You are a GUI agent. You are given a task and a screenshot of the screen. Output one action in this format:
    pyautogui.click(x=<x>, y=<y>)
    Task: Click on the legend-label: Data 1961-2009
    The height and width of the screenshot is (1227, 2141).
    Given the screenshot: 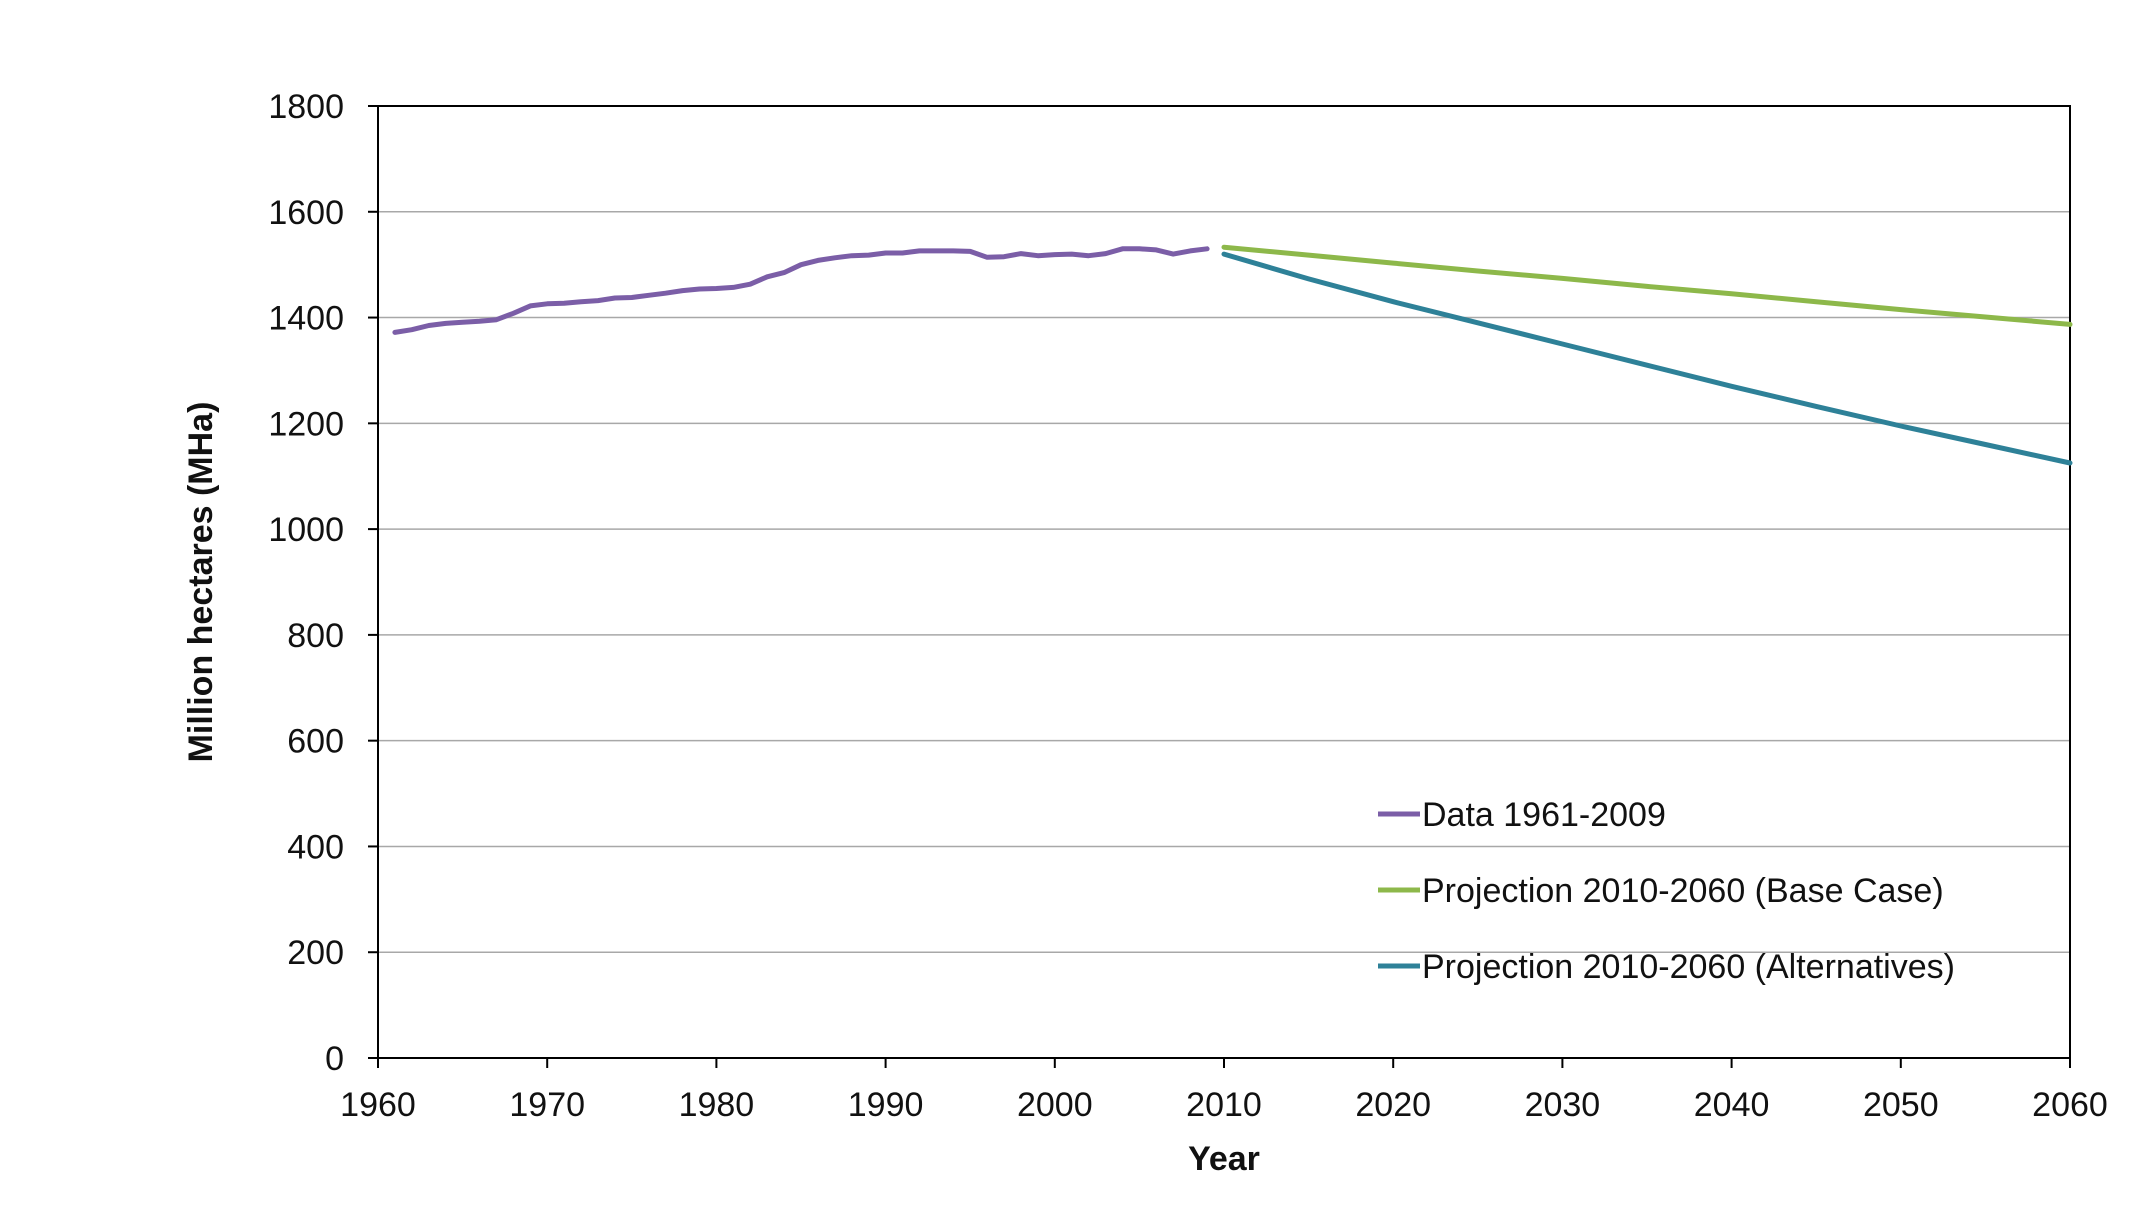 What is the action you would take?
    pyautogui.click(x=1544, y=815)
    